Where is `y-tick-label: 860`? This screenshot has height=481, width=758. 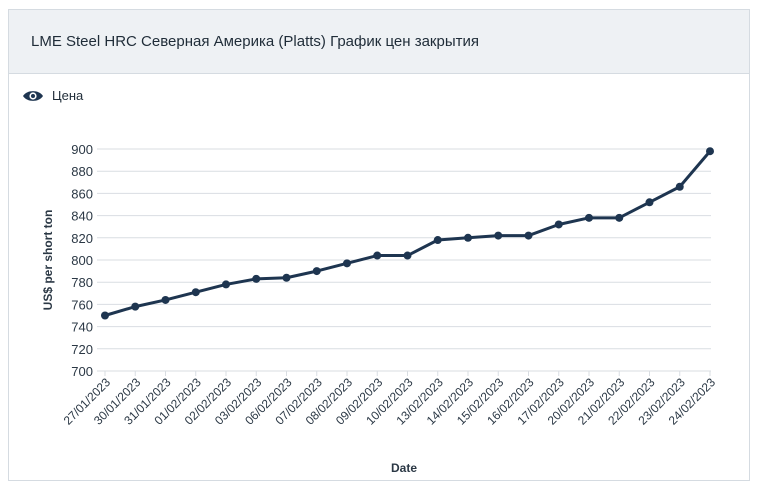
y-tick-label: 860 is located at coordinates (82, 193).